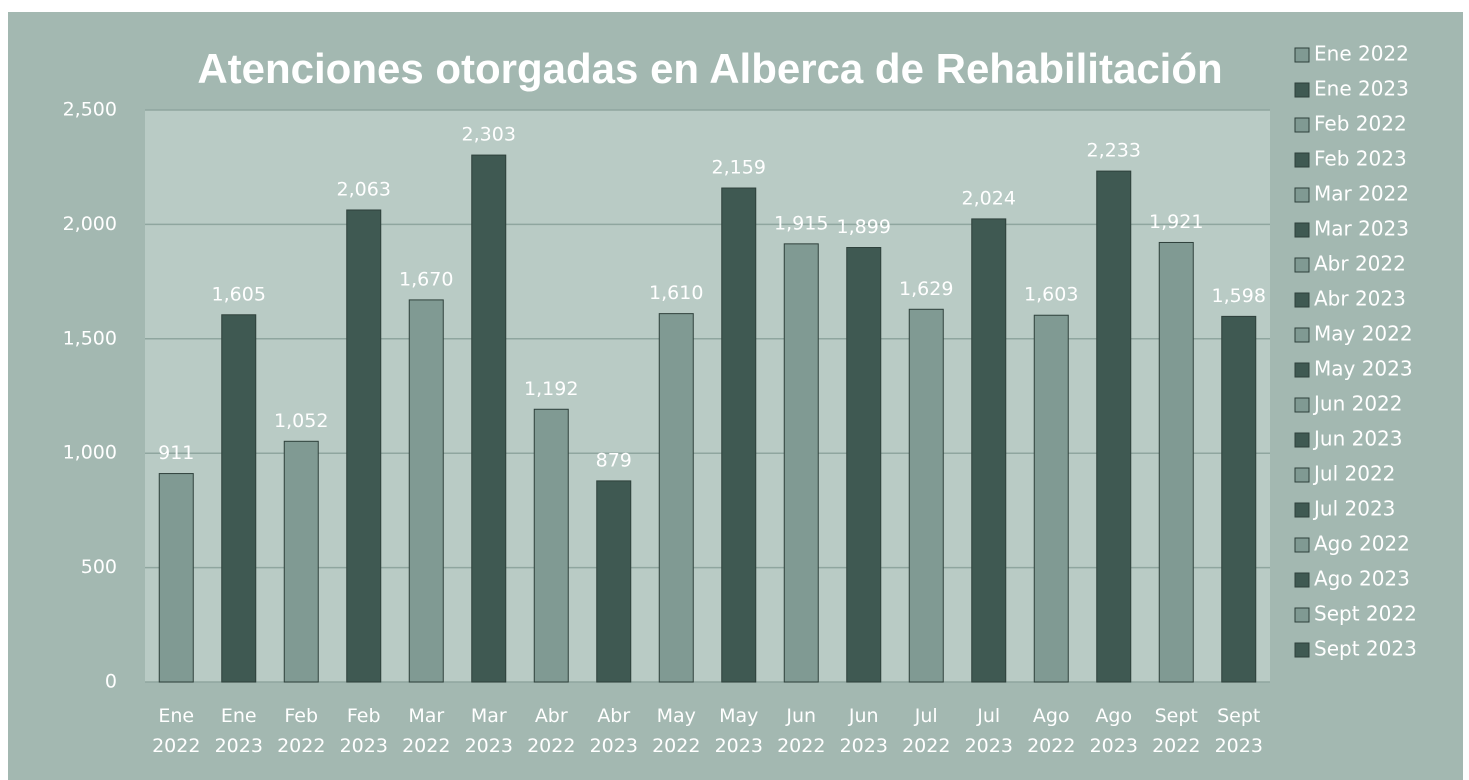 The height and width of the screenshot is (780, 1469). What do you see at coordinates (99, 567) in the screenshot?
I see `y-tick-label: 500` at bounding box center [99, 567].